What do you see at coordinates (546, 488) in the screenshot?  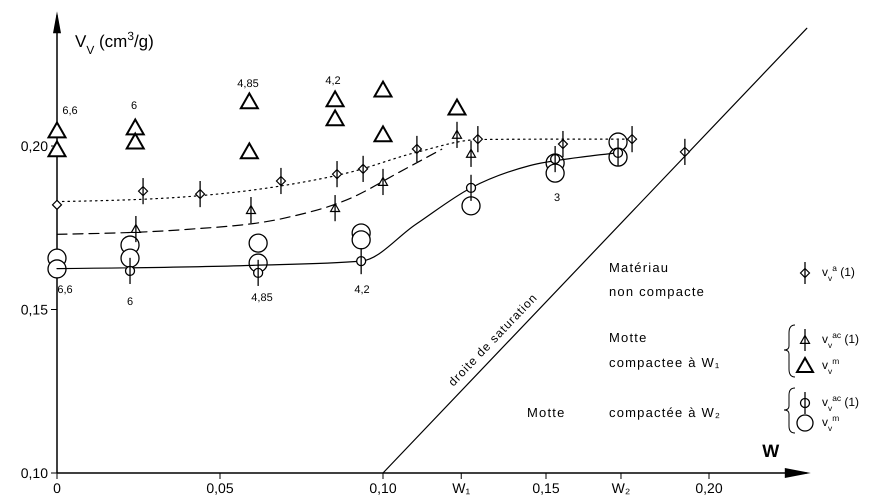 I see `x-tick-label: 0,15` at bounding box center [546, 488].